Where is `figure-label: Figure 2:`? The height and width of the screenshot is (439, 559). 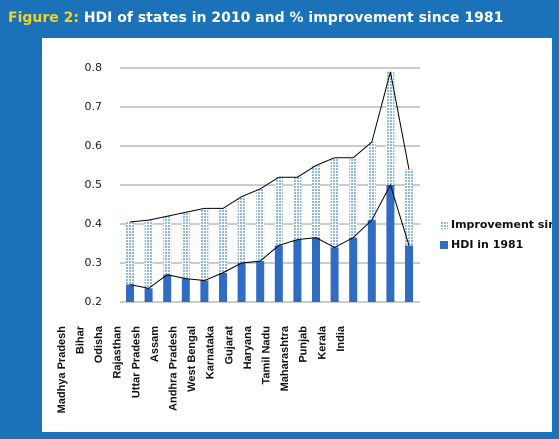
figure-label: Figure 2: is located at coordinates (43, 18).